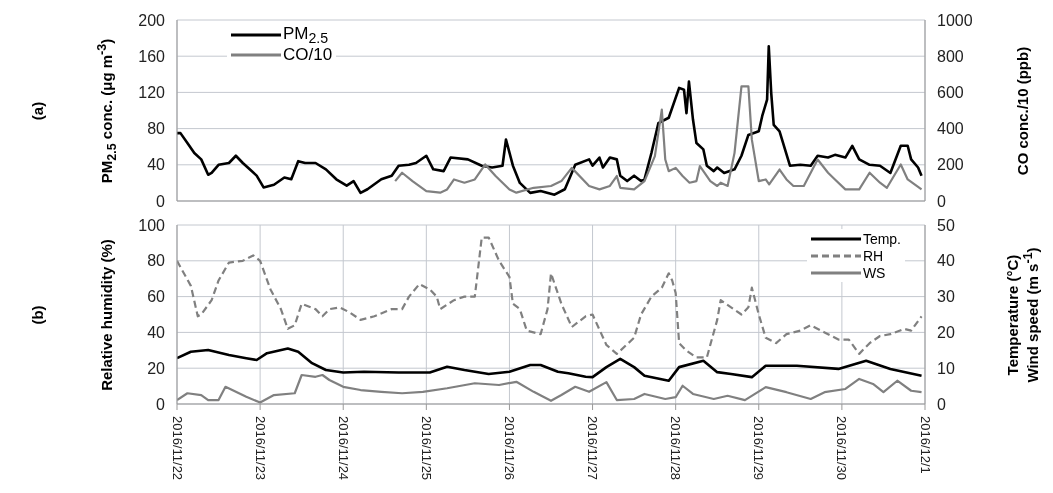 This screenshot has height=493, width=1053. Describe the element at coordinates (946, 261) in the screenshot. I see `y2-tick-label: 40` at that location.